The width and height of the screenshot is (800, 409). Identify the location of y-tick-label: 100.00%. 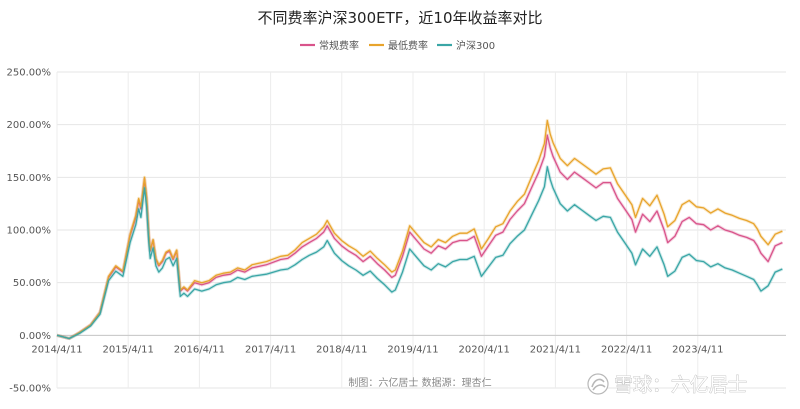
(29, 231).